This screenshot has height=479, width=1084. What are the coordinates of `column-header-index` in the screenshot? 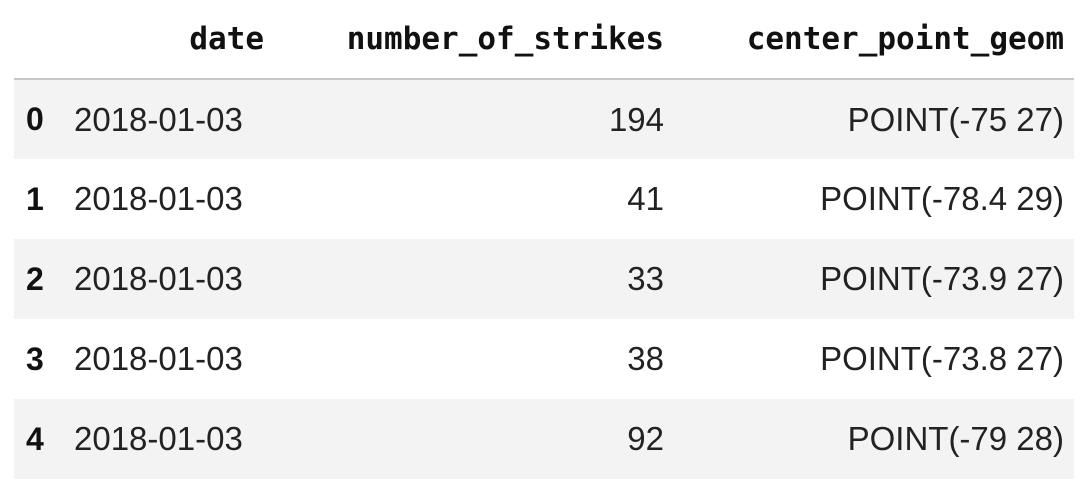 It's located at (41, 40).